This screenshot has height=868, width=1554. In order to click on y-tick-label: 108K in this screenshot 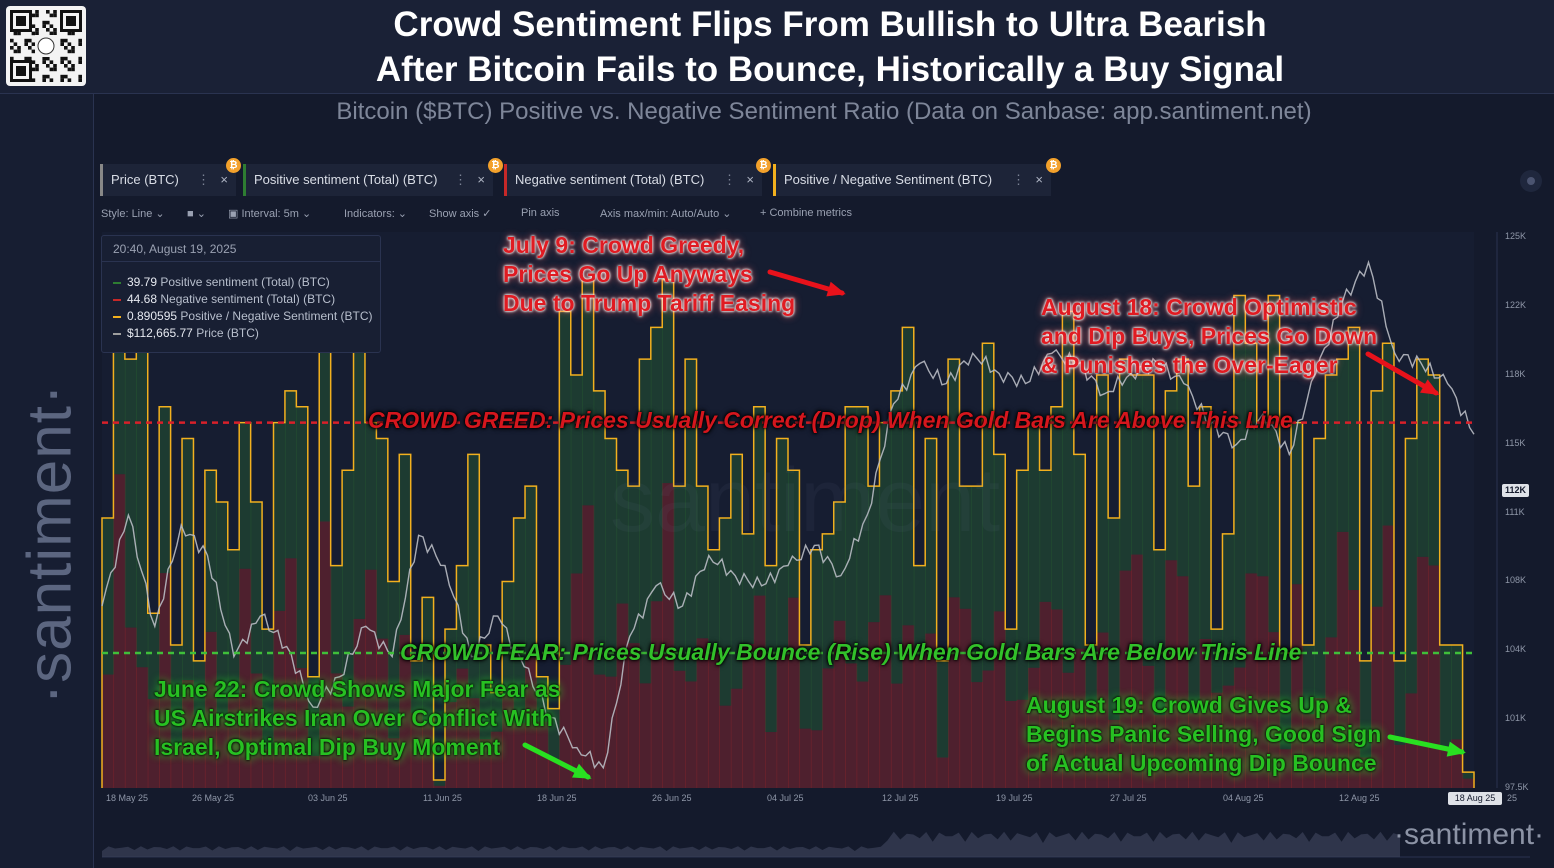, I will do `click(1516, 580)`.